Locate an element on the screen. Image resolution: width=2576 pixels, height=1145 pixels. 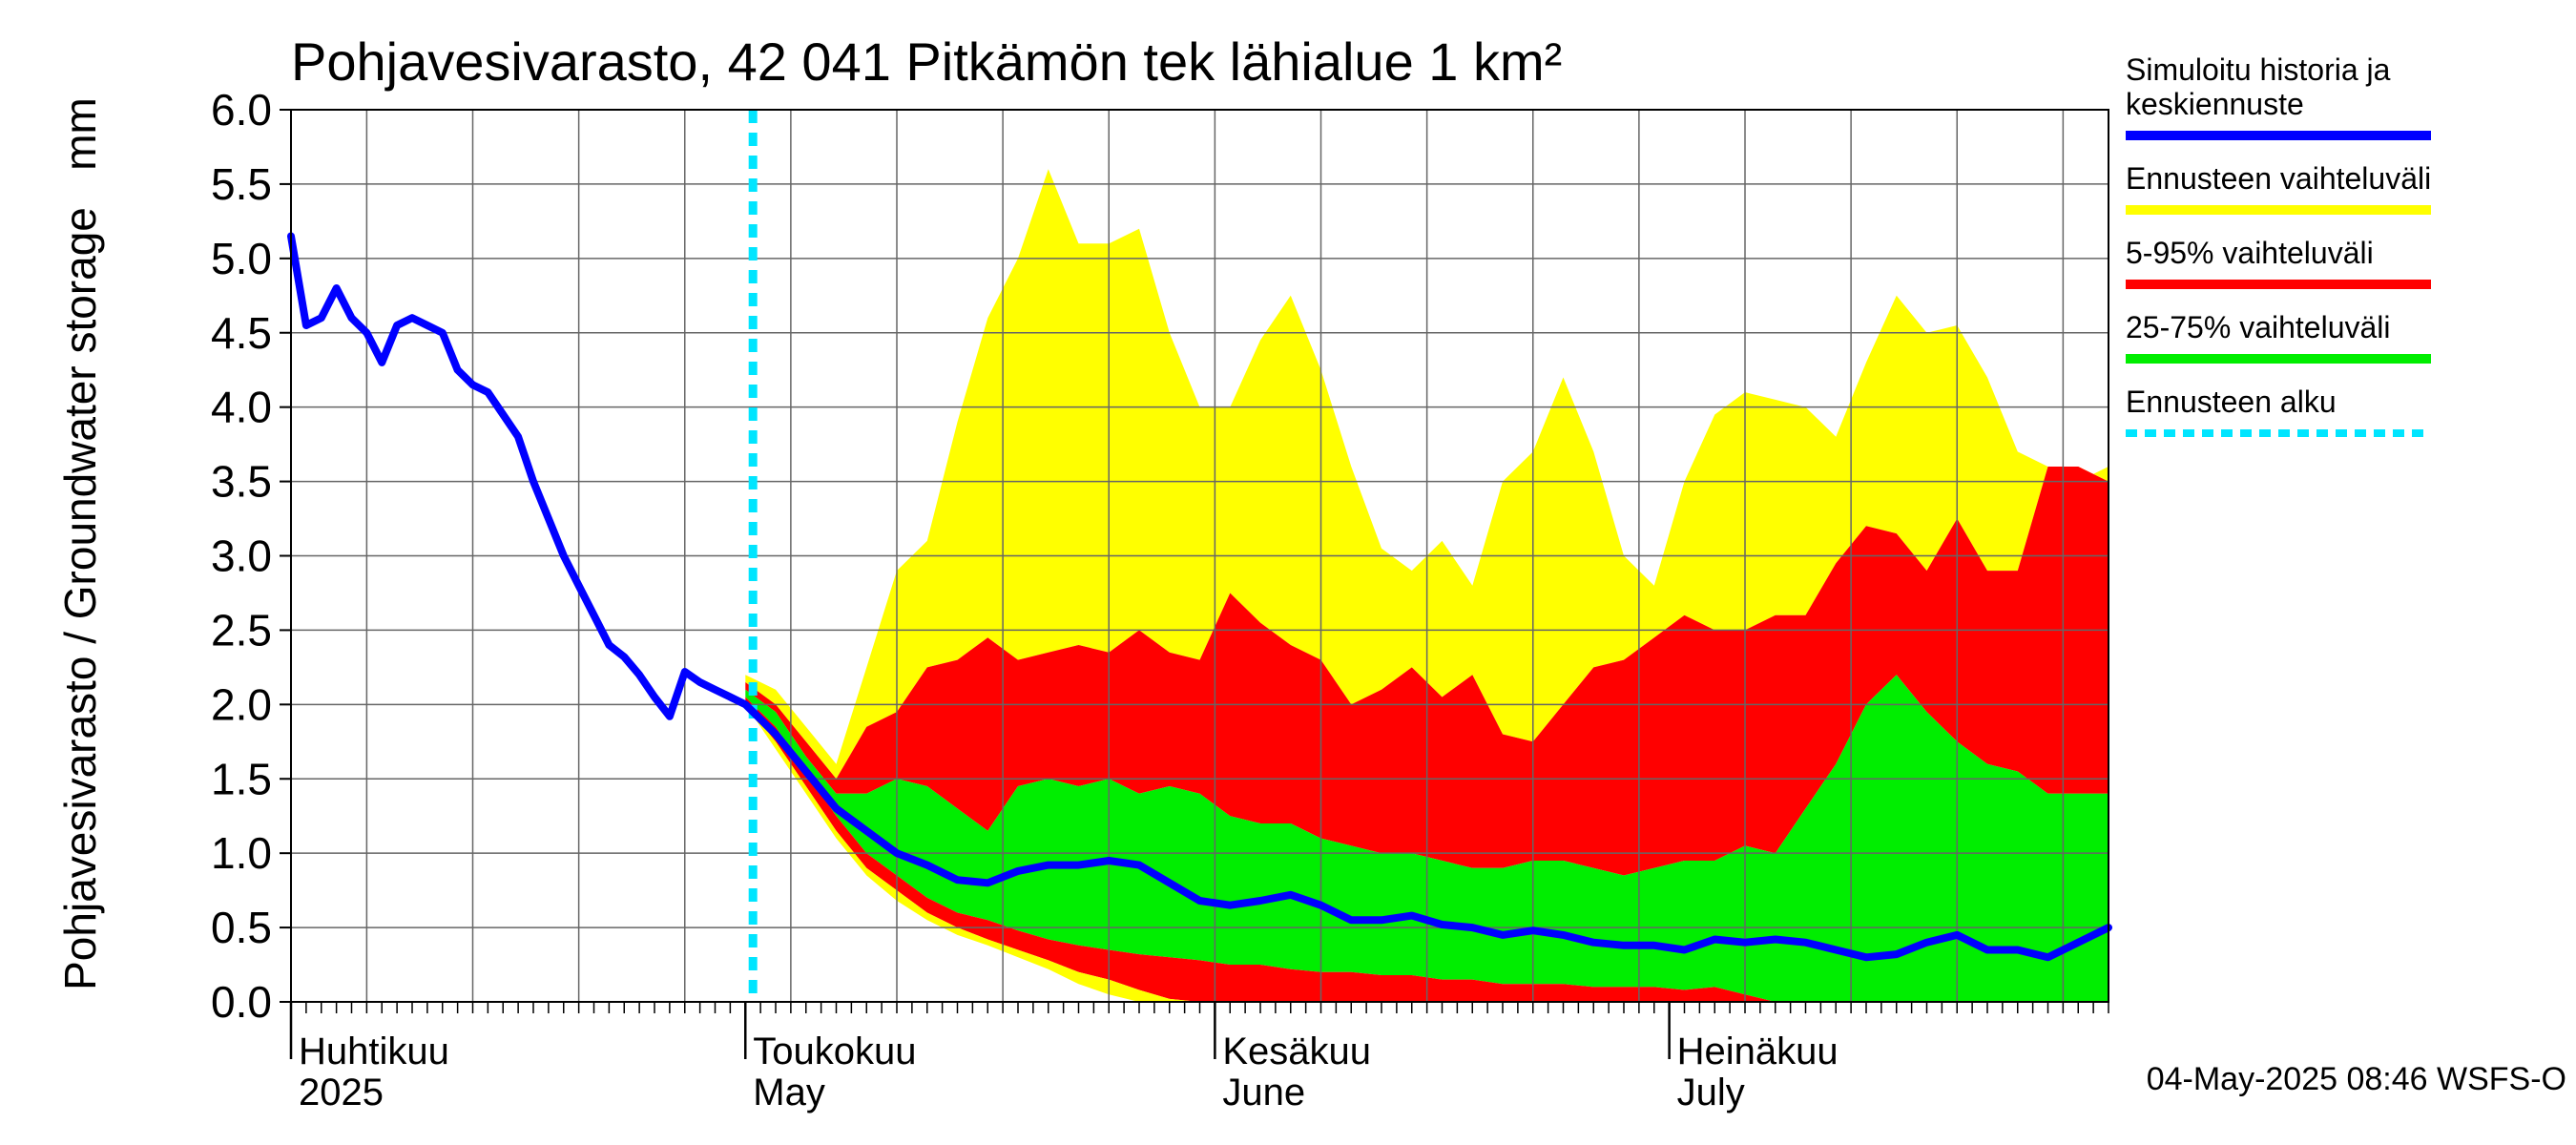
y-tick-label: 4.5 is located at coordinates (241, 333).